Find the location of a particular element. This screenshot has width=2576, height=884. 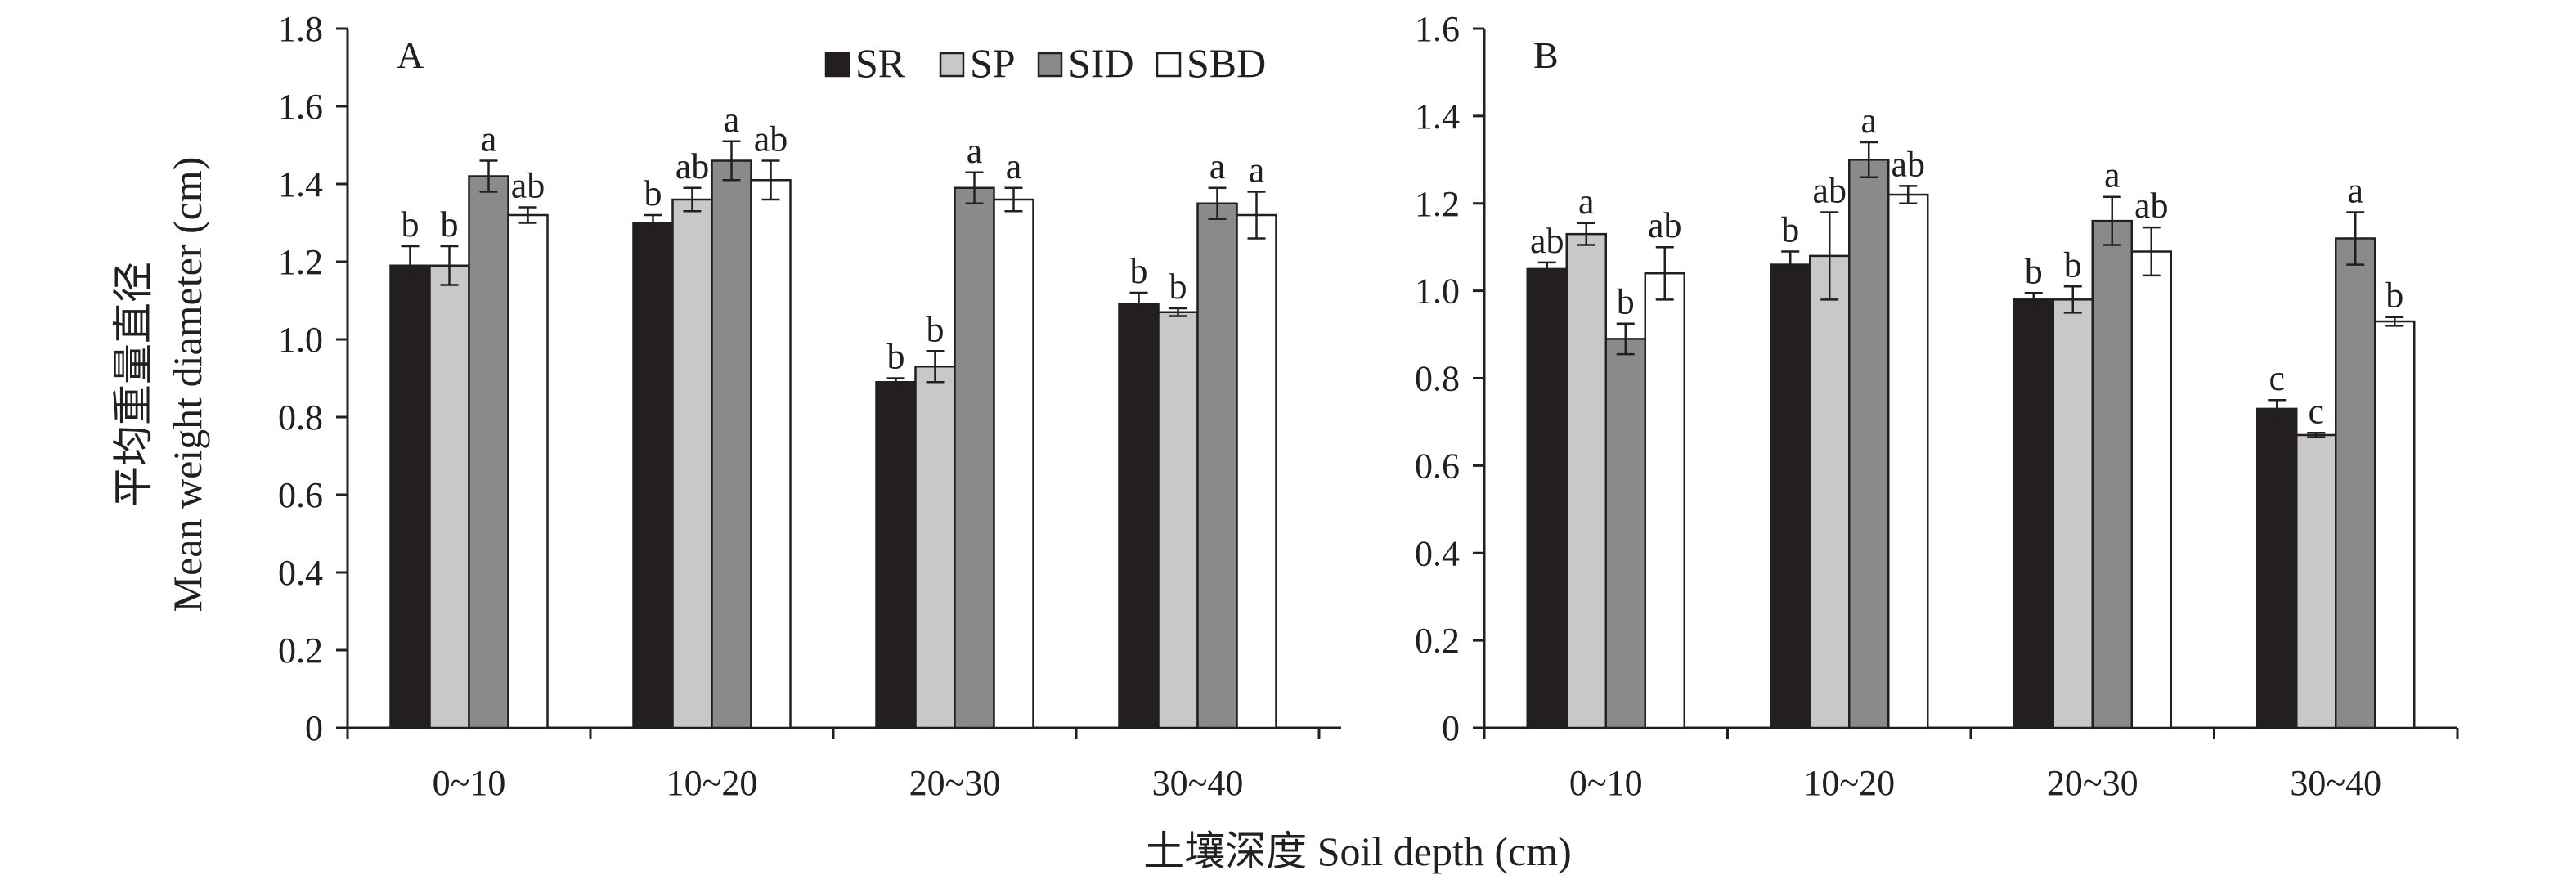

panel-label: A is located at coordinates (411, 55).